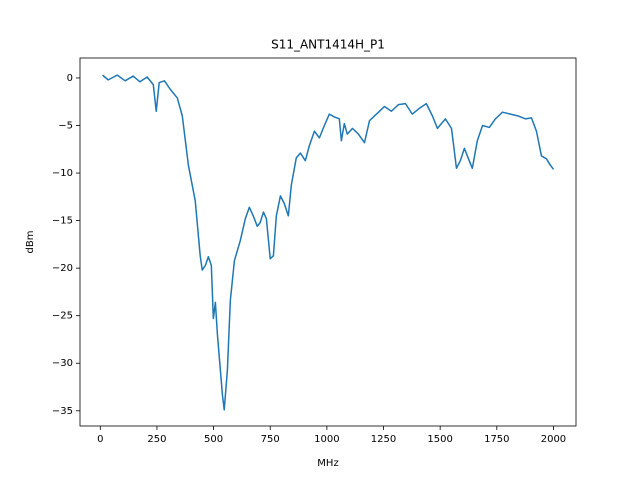 This screenshot has height=480, width=640. What do you see at coordinates (62, 268) in the screenshot?
I see `y-tick-label: −20` at bounding box center [62, 268].